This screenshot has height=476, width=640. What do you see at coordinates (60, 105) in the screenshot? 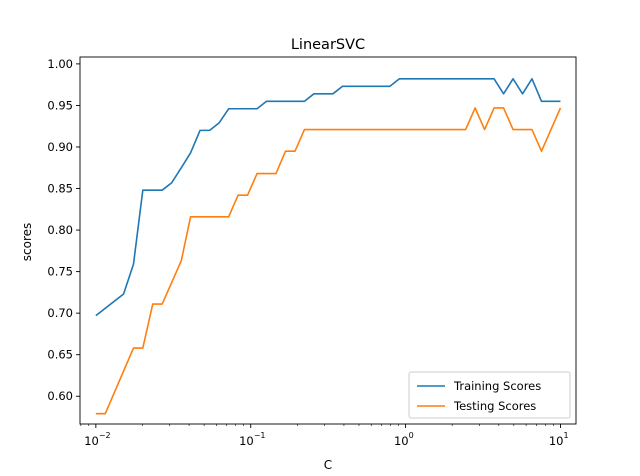
I see `y-tick-label: 0.95` at bounding box center [60, 105].